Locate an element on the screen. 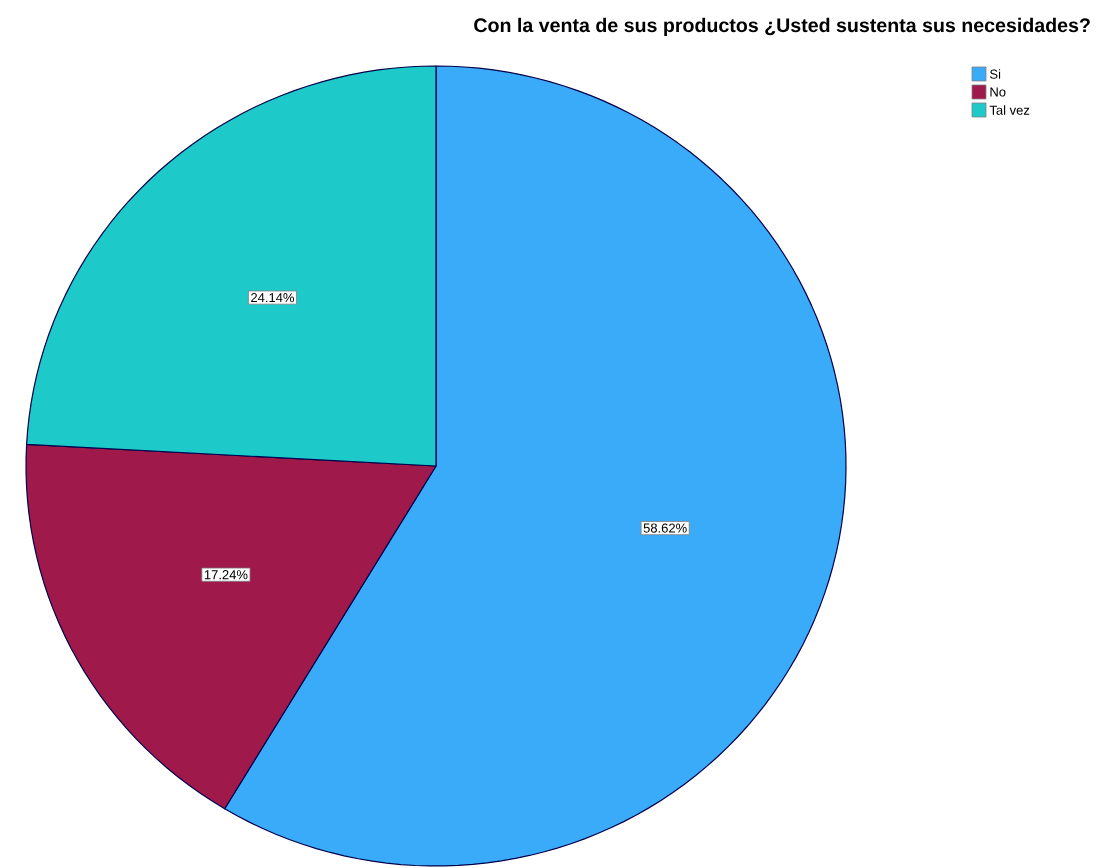 This screenshot has height=868, width=1106. chart-title: Con la venta de sus productos ¿Usted sustenta sus necesidades? is located at coordinates (782, 27).